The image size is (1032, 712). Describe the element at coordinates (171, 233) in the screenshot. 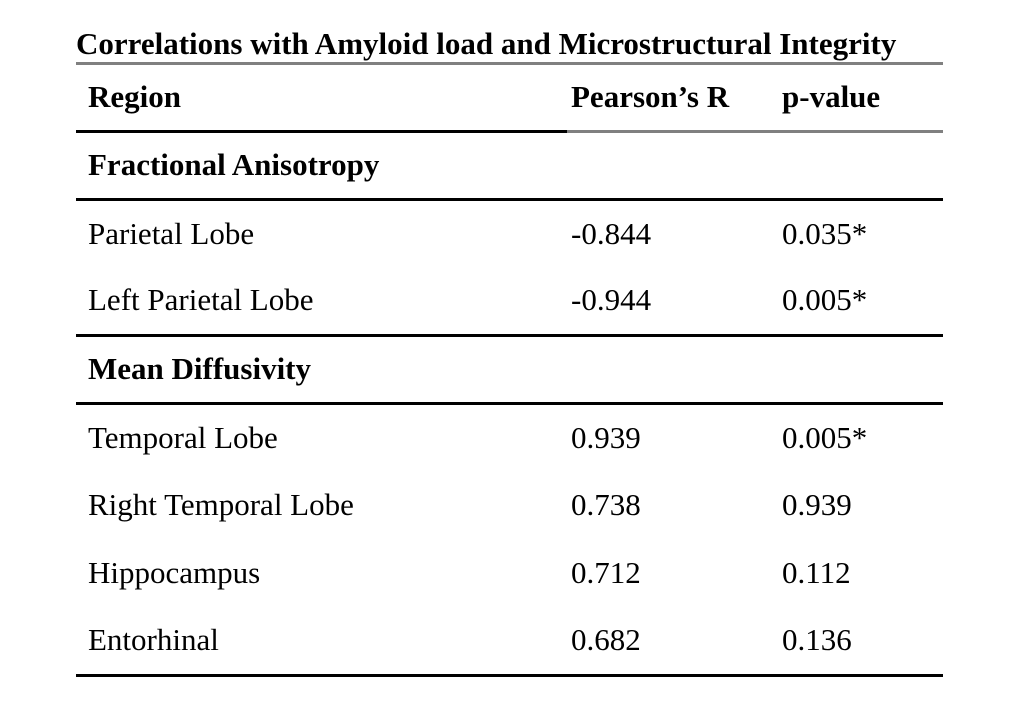

I see `region-cell: Parietal Lobe` at that location.